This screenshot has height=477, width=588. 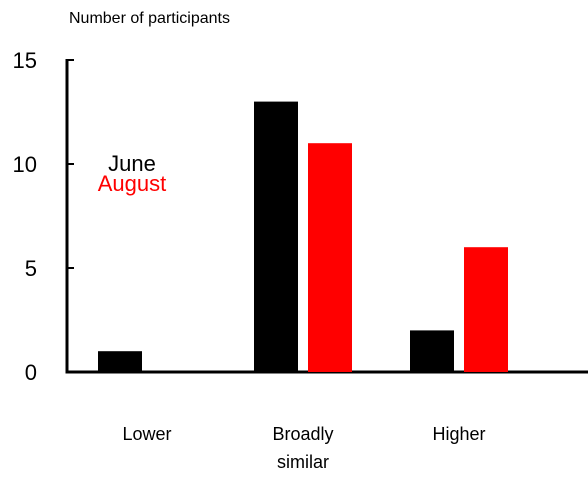 I want to click on x-tick-label: Lower, so click(x=146, y=434).